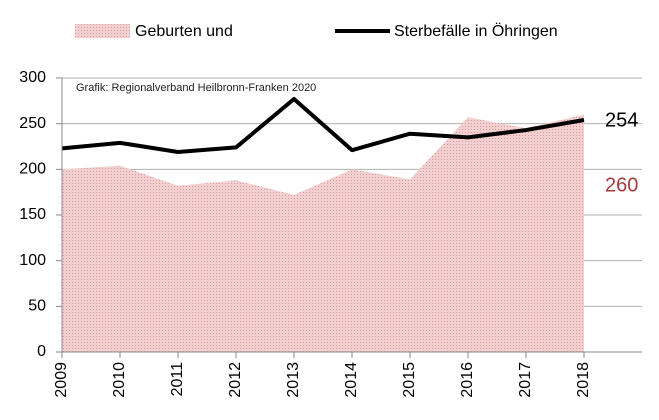 Image resolution: width=659 pixels, height=420 pixels. Describe the element at coordinates (184, 31) in the screenshot. I see `legend-label: Geburten und` at that location.